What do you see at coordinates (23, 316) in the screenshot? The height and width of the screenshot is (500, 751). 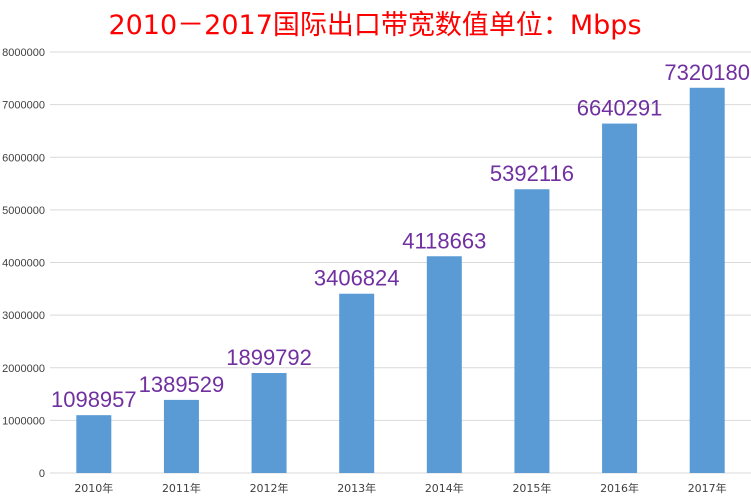 I see `y-tick-label: 3000000` at bounding box center [23, 316].